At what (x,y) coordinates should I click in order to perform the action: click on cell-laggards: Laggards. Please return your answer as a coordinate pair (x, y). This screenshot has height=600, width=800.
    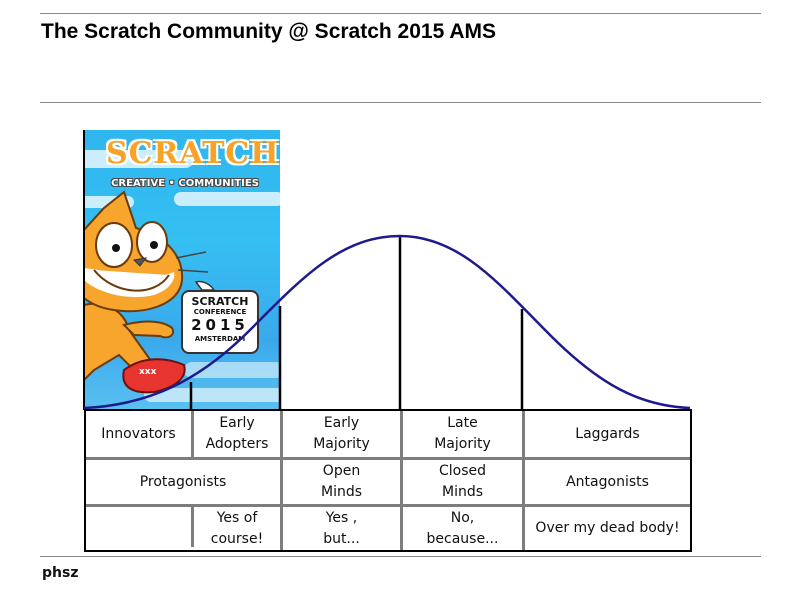
    Looking at the image, I should click on (607, 433).